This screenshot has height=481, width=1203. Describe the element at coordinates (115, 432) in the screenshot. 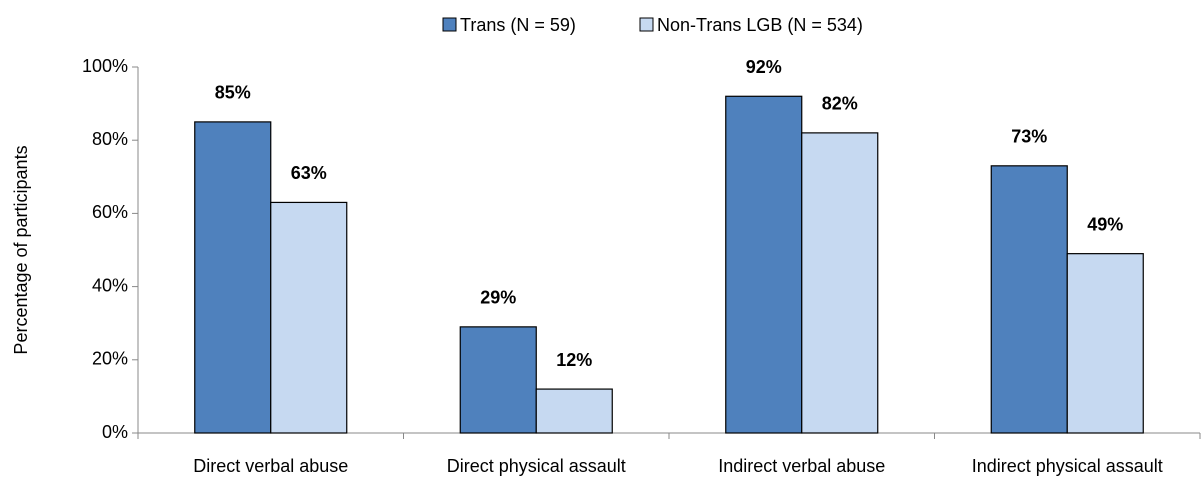

I see `y-tick-label: 0%` at that location.